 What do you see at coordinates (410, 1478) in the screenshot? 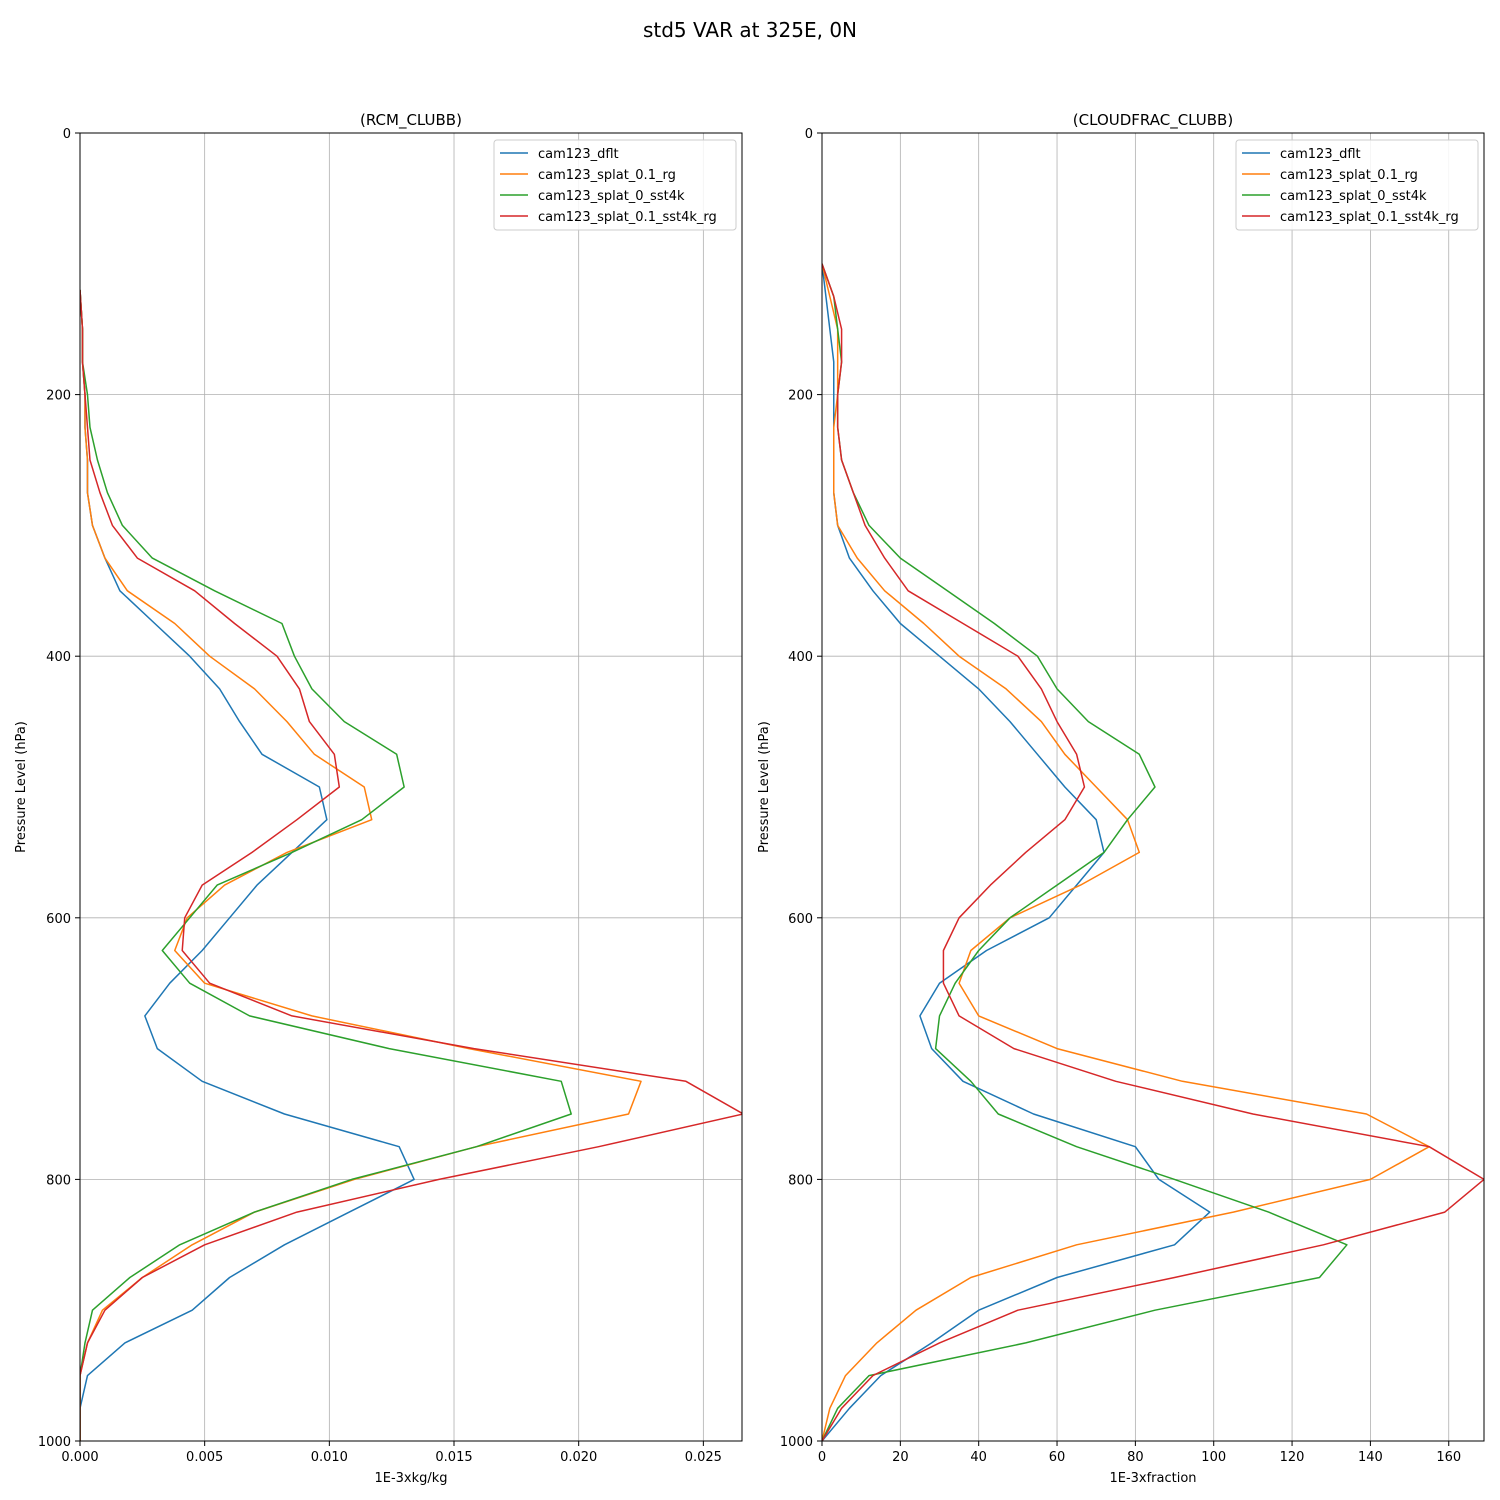
I see `x-axis-label: 1E-3xkg/kg` at bounding box center [410, 1478].